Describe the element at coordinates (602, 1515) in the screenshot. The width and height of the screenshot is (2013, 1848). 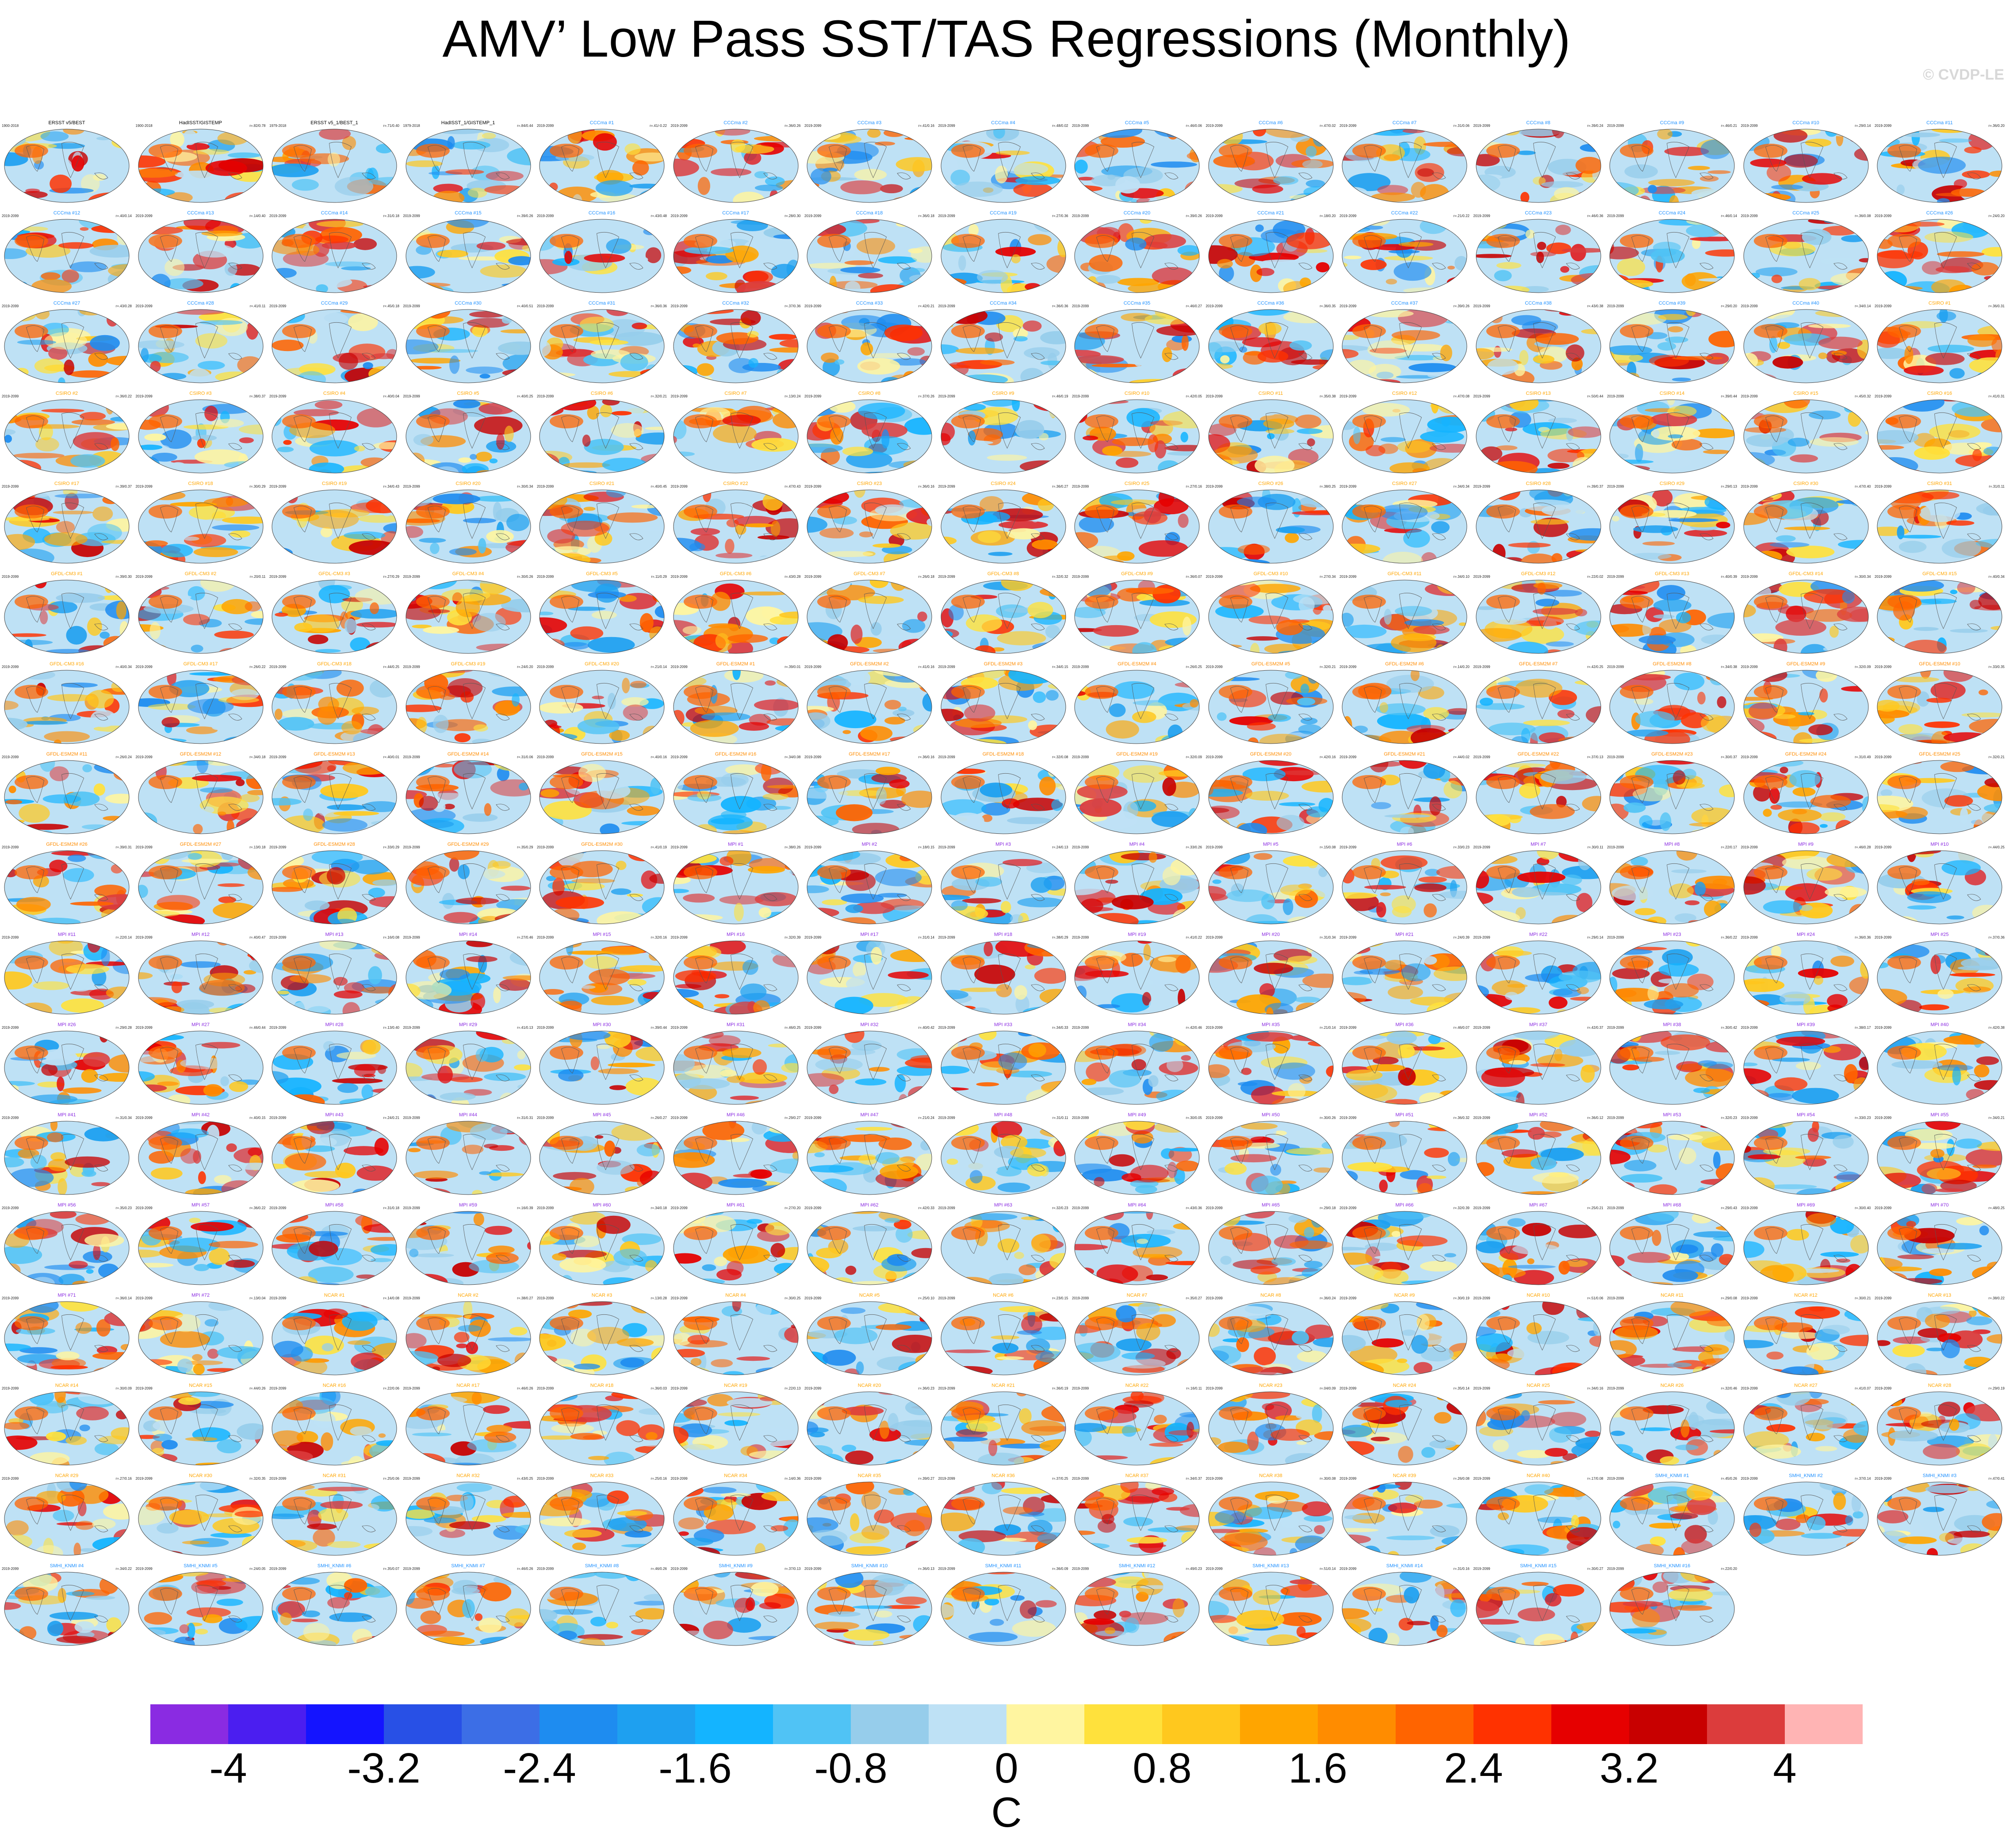
I see `map-panel: NCAR #33 2019-2099 r=.25/0.16` at that location.